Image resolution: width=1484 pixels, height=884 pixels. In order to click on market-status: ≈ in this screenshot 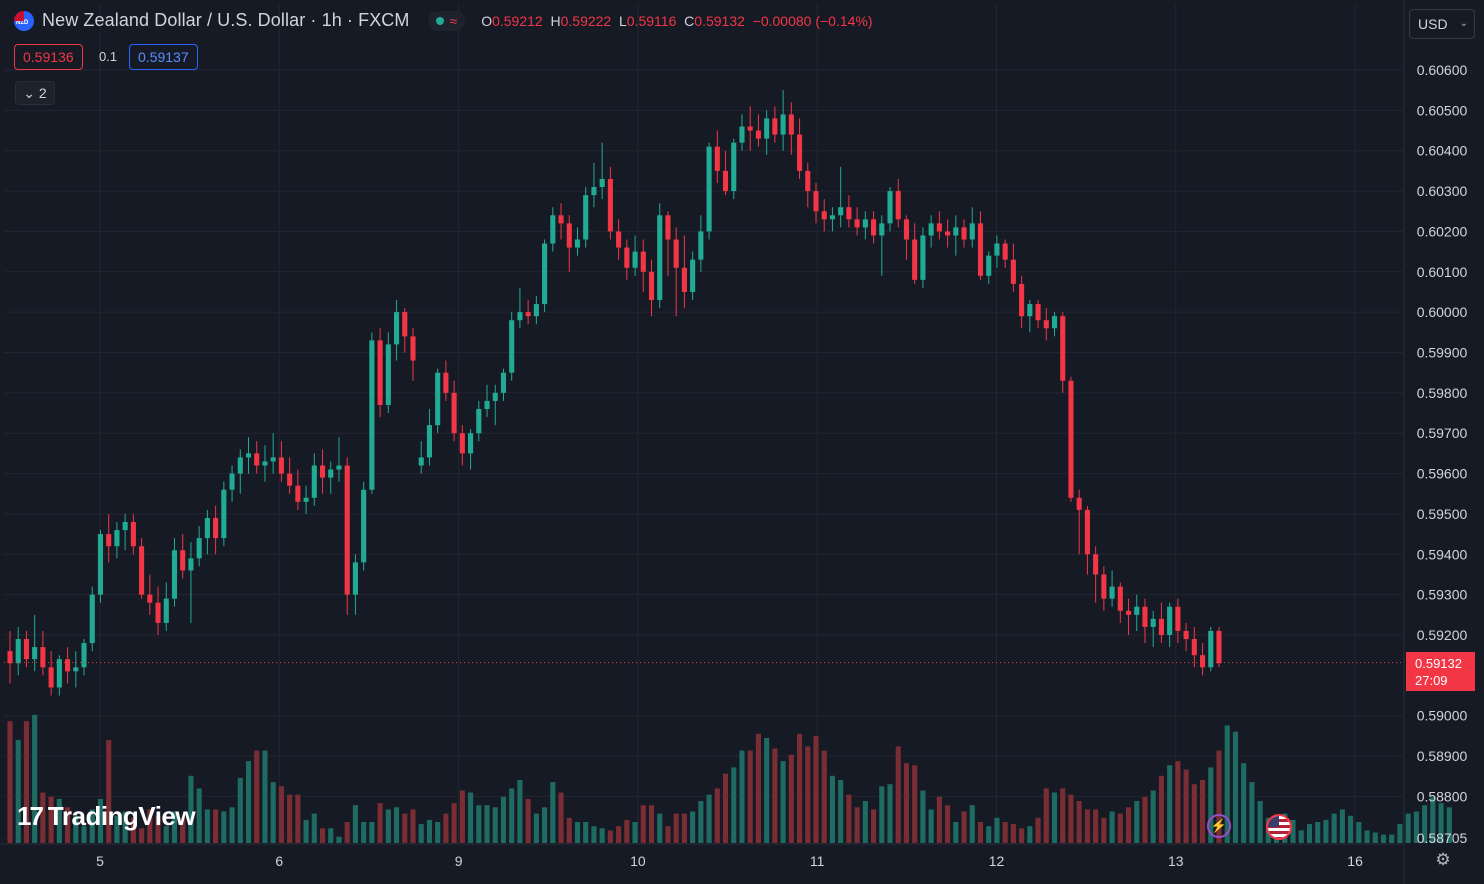, I will do `click(446, 20)`.